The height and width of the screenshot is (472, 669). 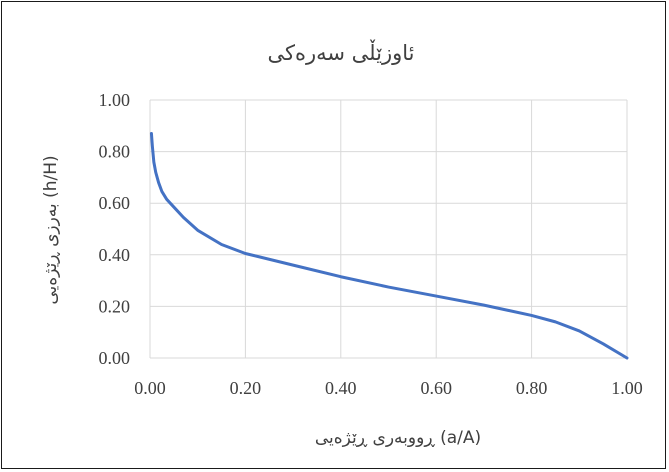 I want to click on x-tick-label: 0.40, so click(x=341, y=388).